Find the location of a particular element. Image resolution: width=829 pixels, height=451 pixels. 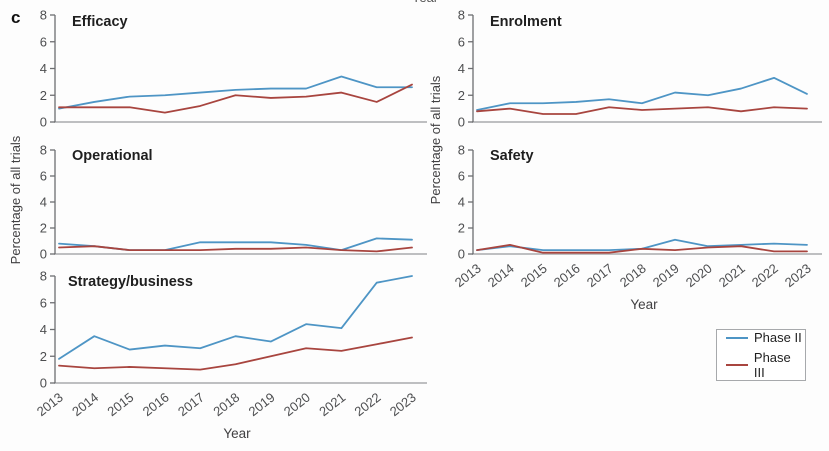

y-axis-label-right: Percentage of all trials is located at coordinates (435, 140).